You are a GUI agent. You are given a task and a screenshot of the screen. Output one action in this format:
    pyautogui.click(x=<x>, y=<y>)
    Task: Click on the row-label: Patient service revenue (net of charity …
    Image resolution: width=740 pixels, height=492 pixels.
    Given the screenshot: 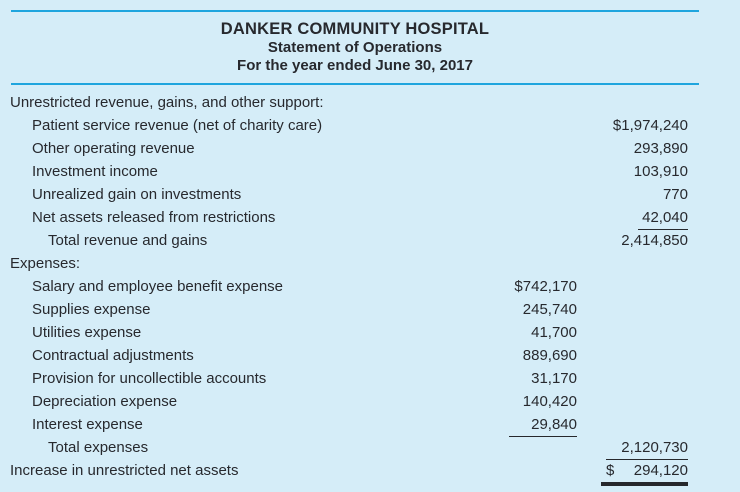 What is the action you would take?
    pyautogui.click(x=177, y=125)
    